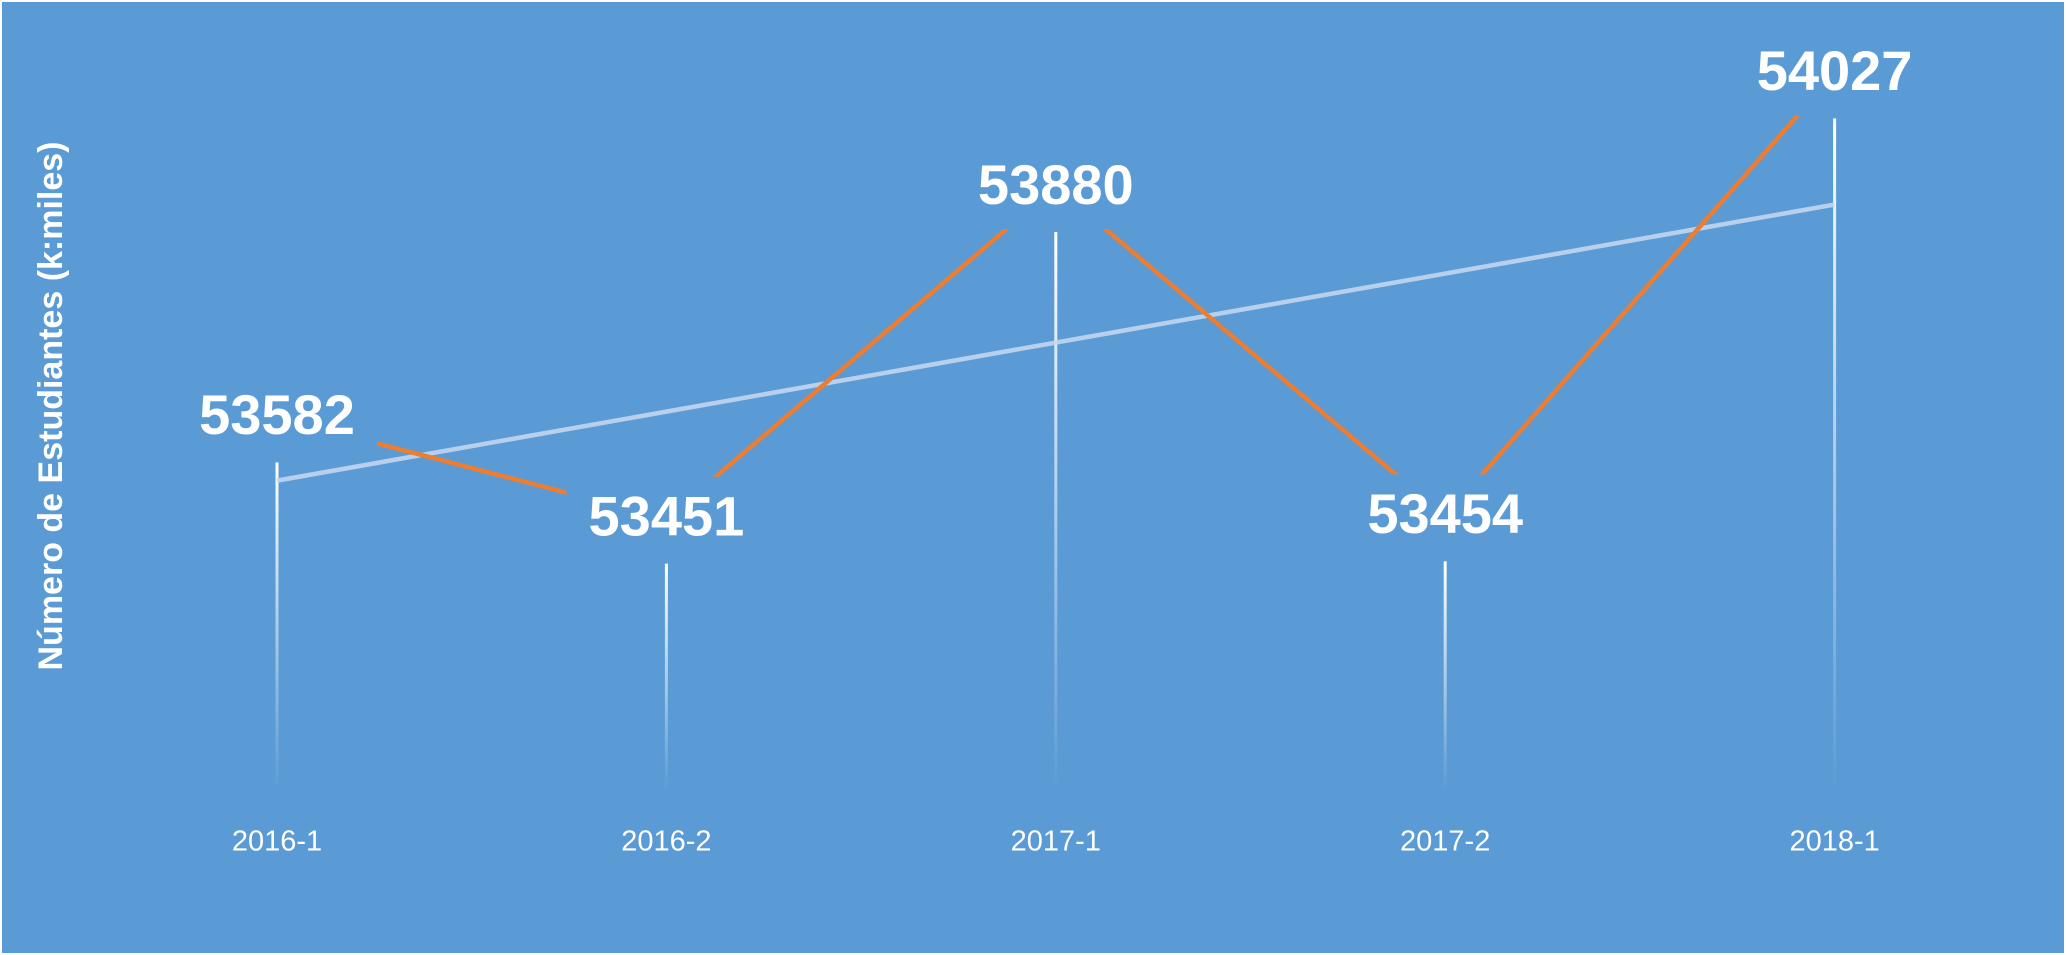  Describe the element at coordinates (666, 842) in the screenshot. I see `x-tick-label: 2016-2` at that location.